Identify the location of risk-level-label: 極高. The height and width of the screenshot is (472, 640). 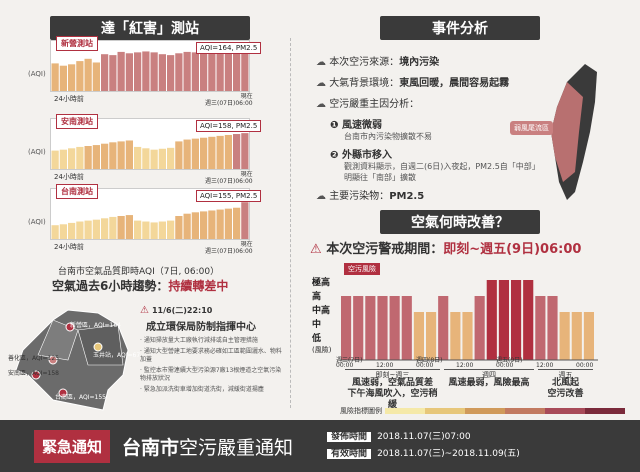
(321, 283).